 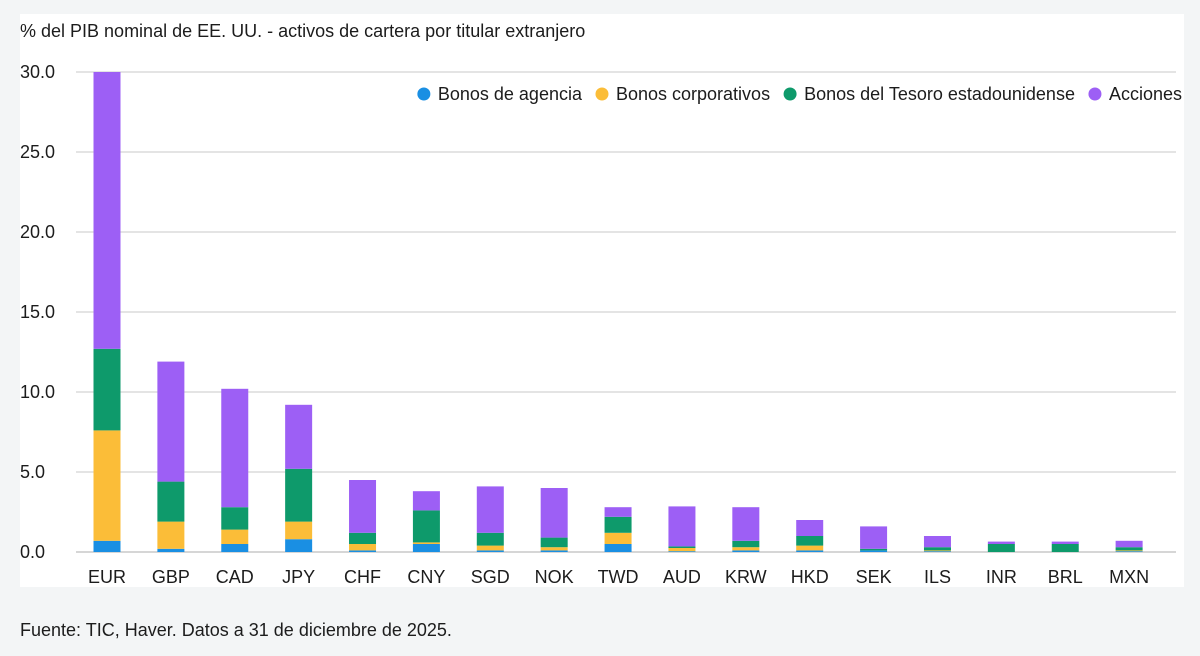 I want to click on bar-stack-nok, so click(x=554, y=520).